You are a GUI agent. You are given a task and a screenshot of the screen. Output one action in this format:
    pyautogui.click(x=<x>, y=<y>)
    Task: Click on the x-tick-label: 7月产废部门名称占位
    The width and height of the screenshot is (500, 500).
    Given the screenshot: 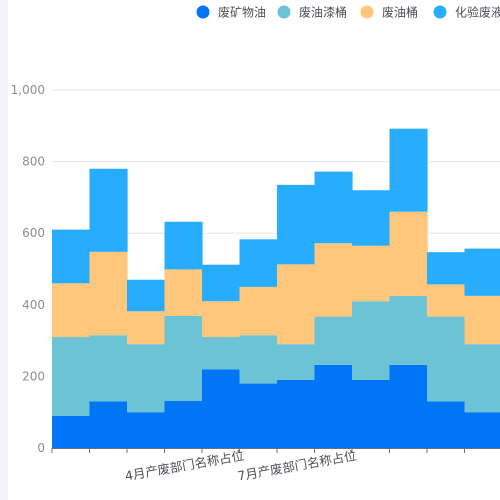 What is the action you would take?
    pyautogui.click(x=296, y=466)
    